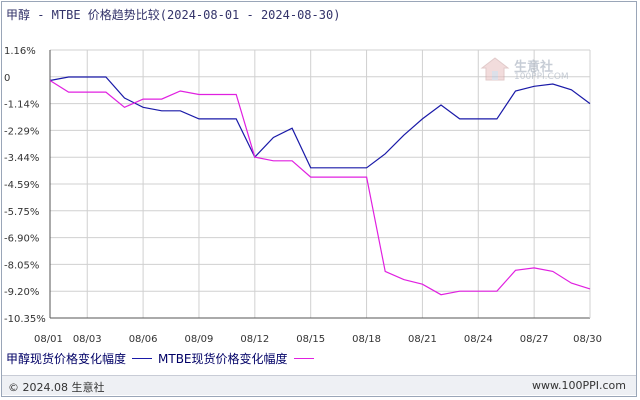 This screenshot has width=640, height=400. What do you see at coordinates (48, 339) in the screenshot?
I see `x-tick-label: 08/01` at bounding box center [48, 339].